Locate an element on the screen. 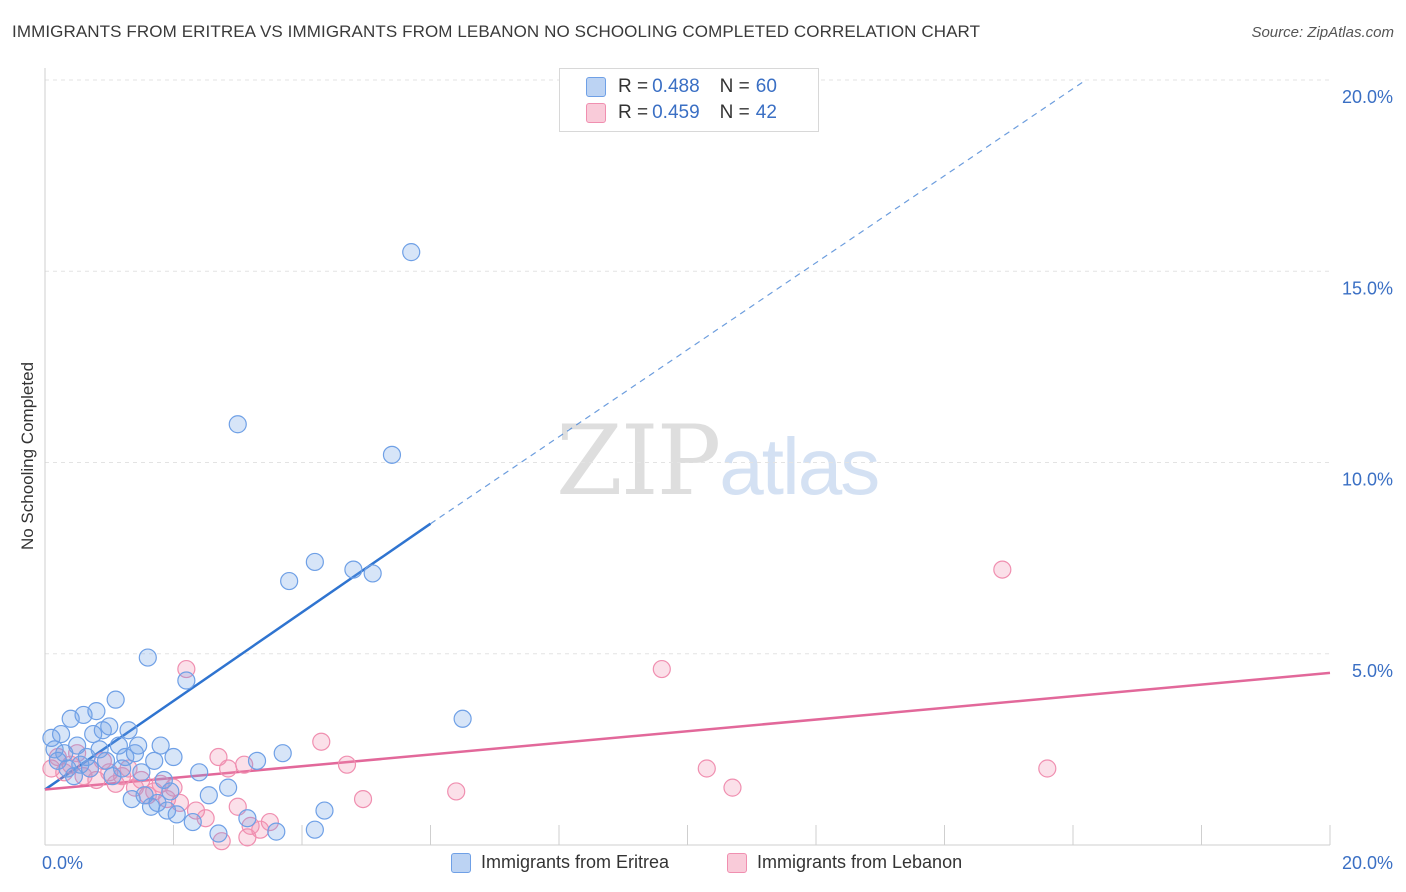 The image size is (1406, 892). x-tick-label: 0.0% is located at coordinates (62, 863).